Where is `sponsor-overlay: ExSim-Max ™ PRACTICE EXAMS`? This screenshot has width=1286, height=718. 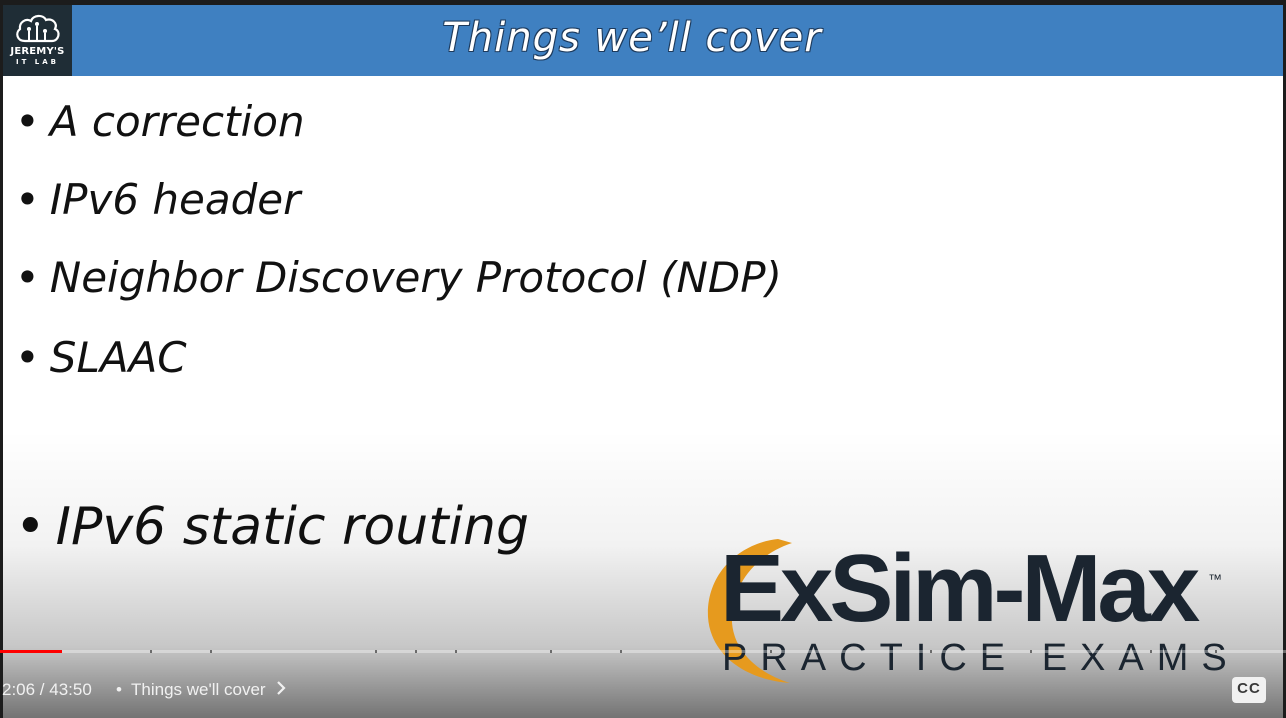
sponsor-overlay: ExSim-Max ™ PRACTICE EXAMS is located at coordinates (970, 610).